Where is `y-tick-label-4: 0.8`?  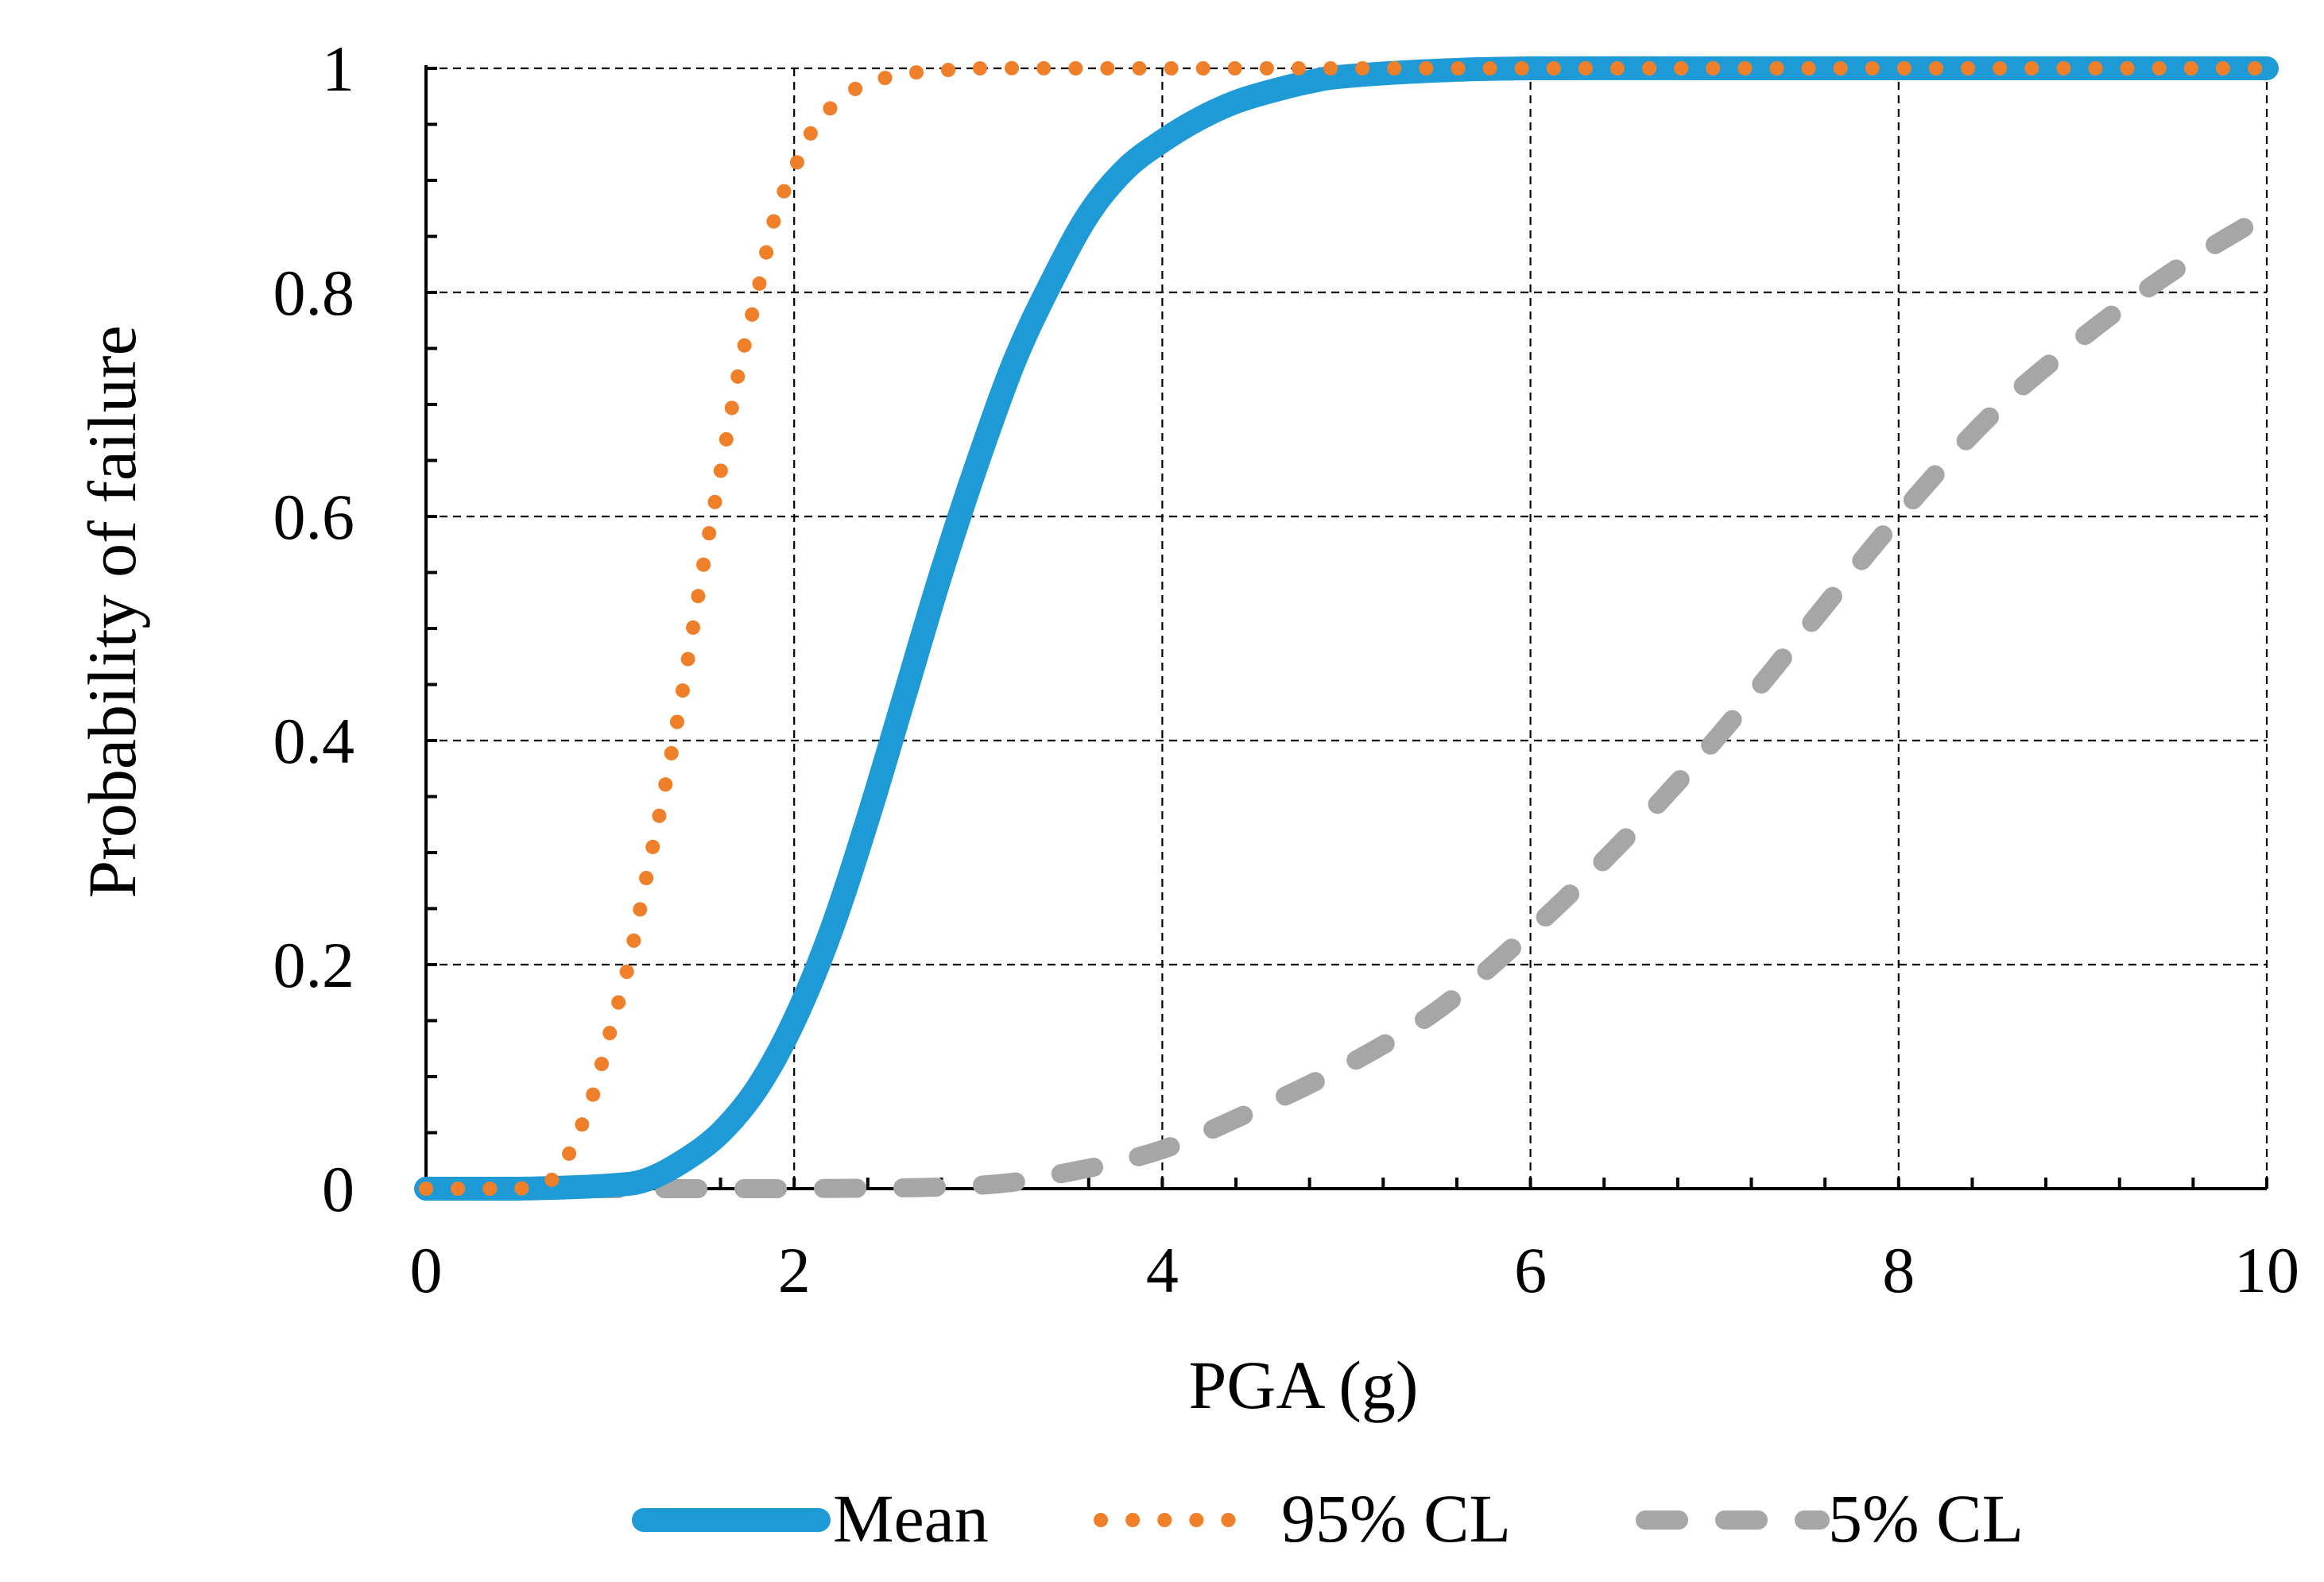 y-tick-label-4: 0.8 is located at coordinates (314, 293).